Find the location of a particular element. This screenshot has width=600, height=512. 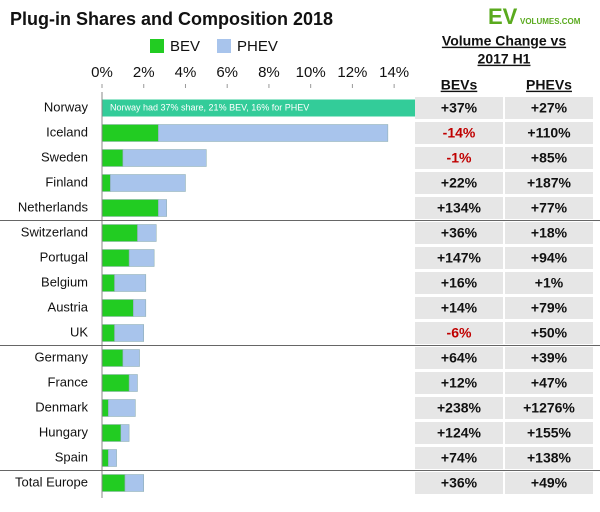

table-value: -1% is located at coordinates (459, 158).